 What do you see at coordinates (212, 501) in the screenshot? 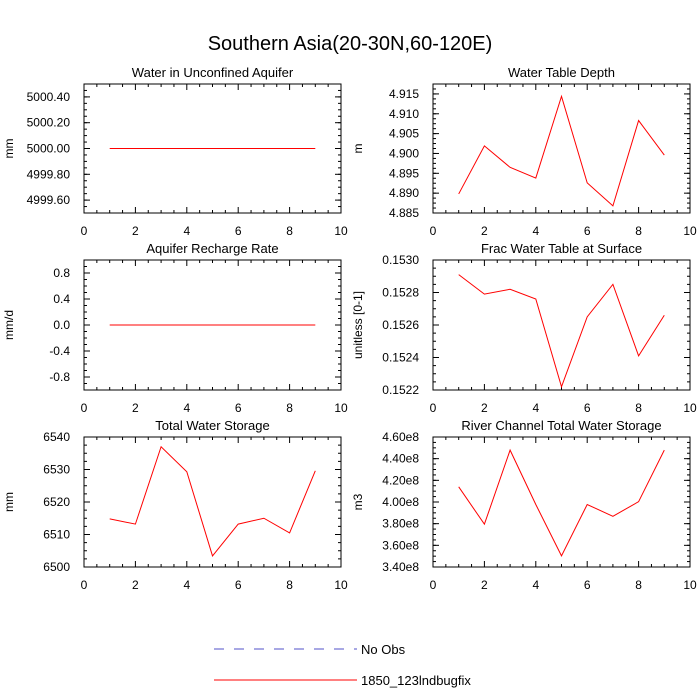
I see `series-line-total-water-storage` at bounding box center [212, 501].